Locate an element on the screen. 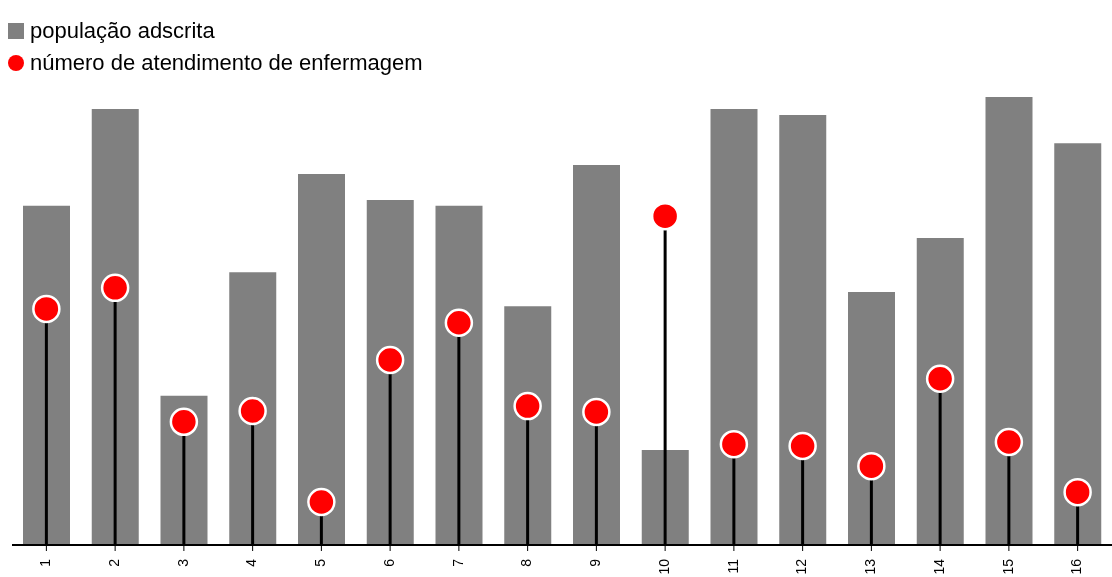 This screenshot has height=577, width=1112. x-tick-label: 1 is located at coordinates (45, 562).